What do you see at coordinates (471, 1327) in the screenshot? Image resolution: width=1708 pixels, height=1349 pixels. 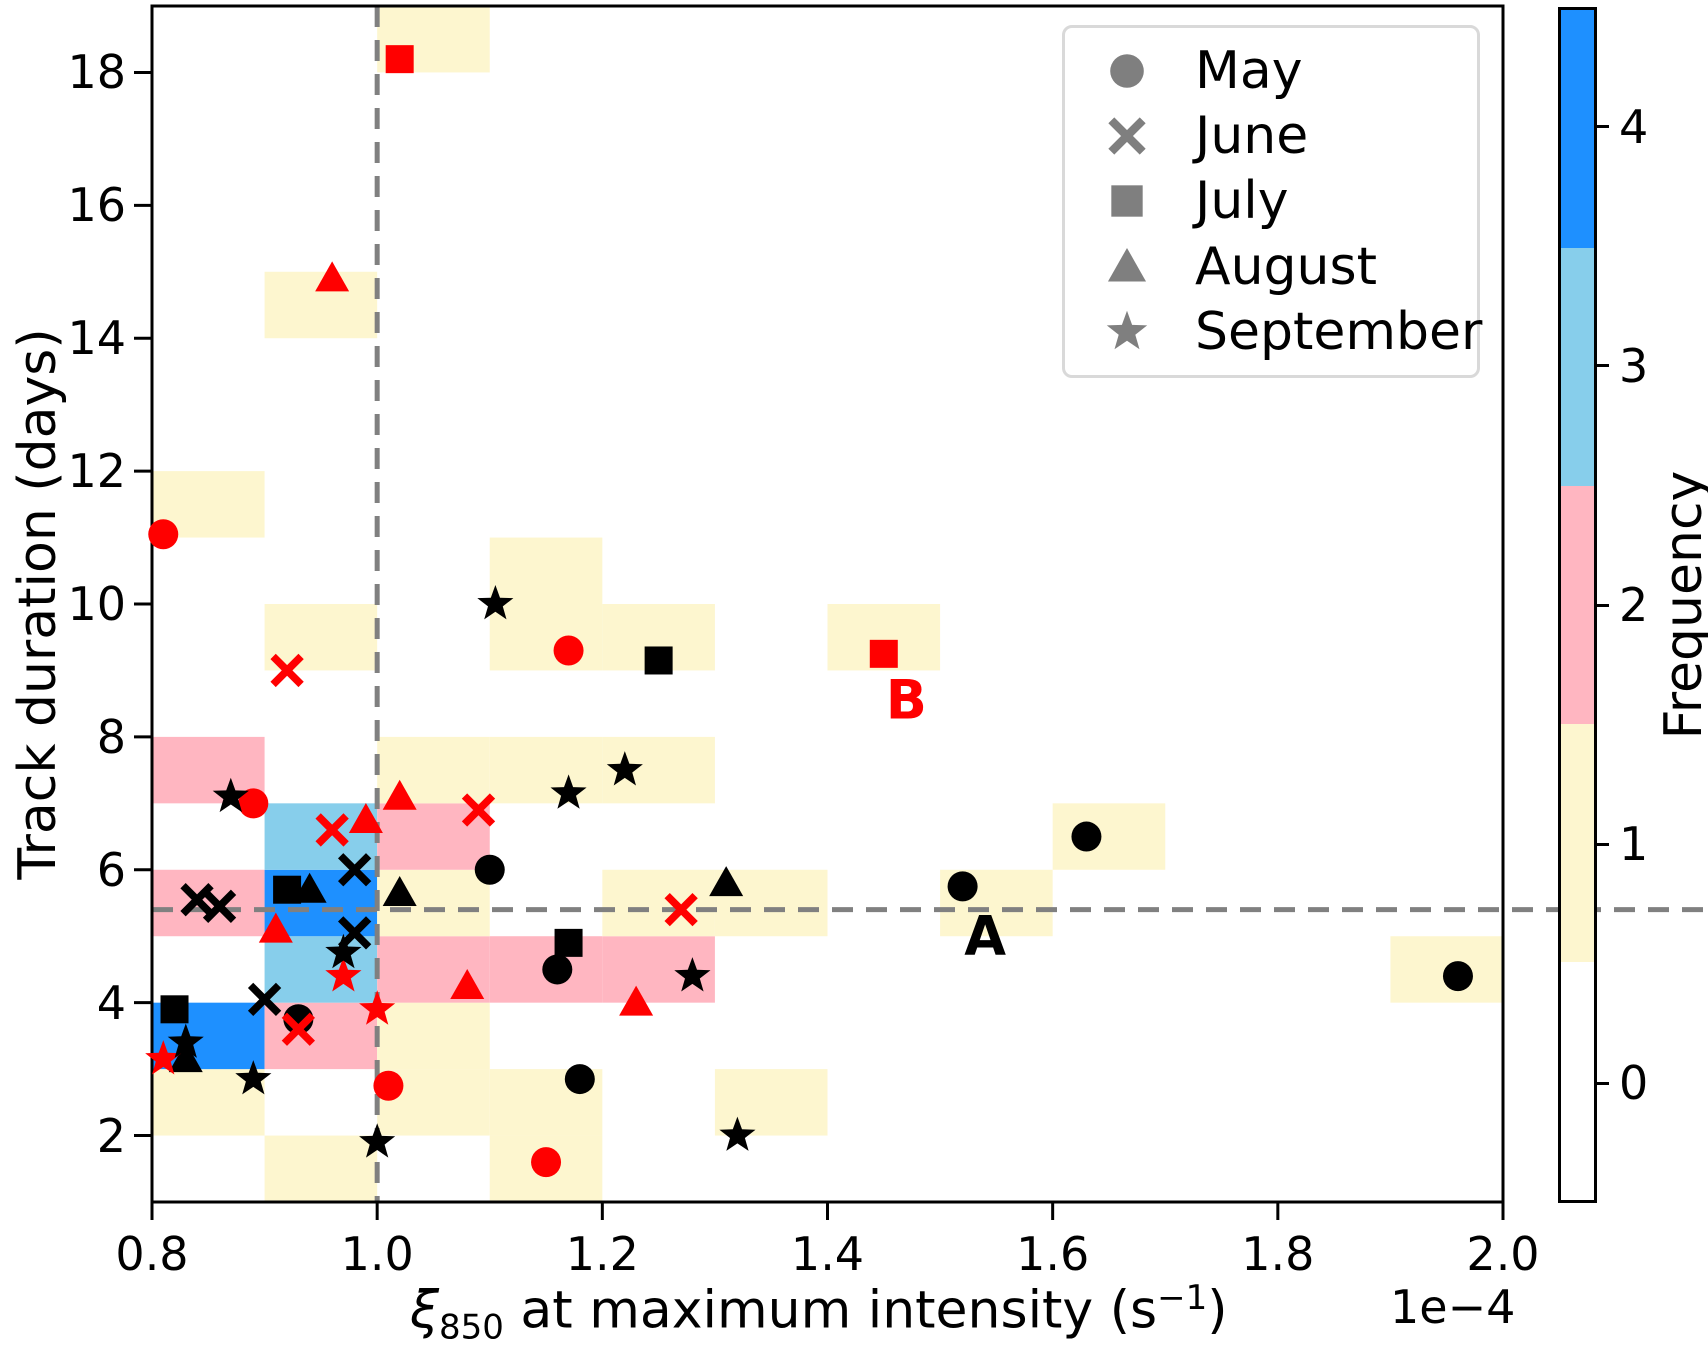 I see `xi-subscript: 850` at bounding box center [471, 1327].